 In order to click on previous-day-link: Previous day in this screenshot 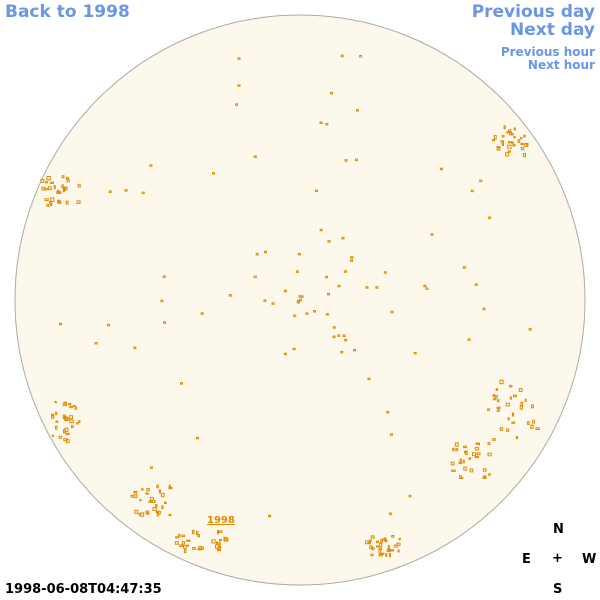, I will do `click(533, 12)`.